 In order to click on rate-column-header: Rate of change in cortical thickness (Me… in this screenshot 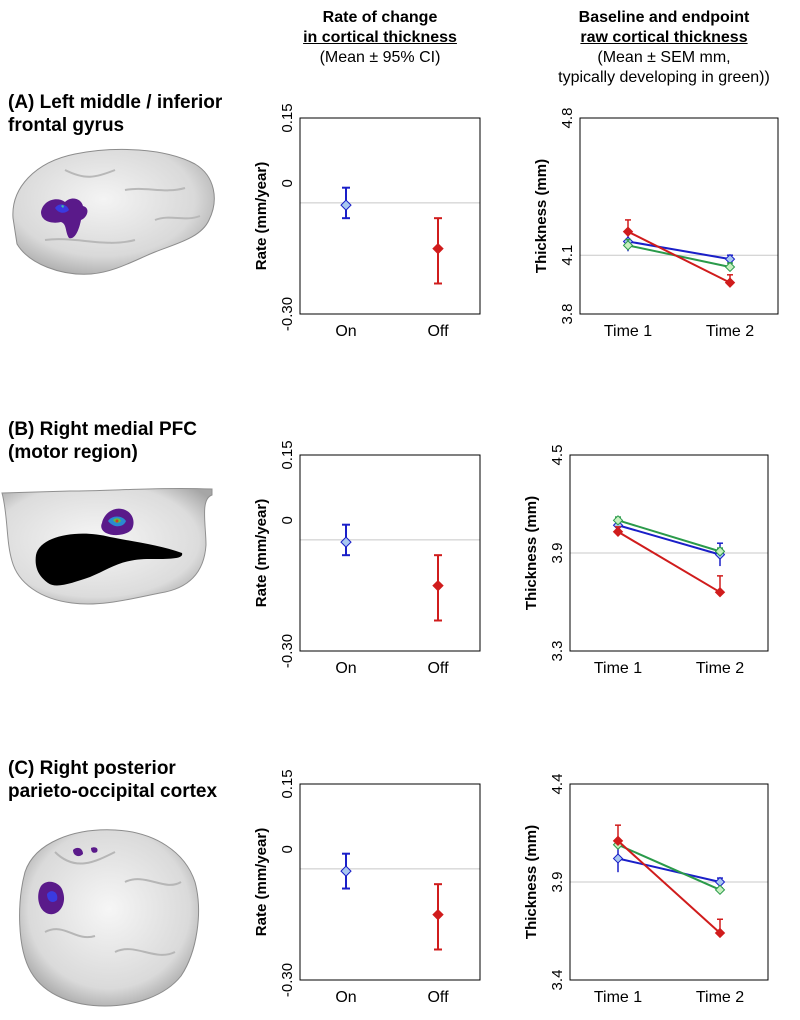, I will do `click(380, 38)`.